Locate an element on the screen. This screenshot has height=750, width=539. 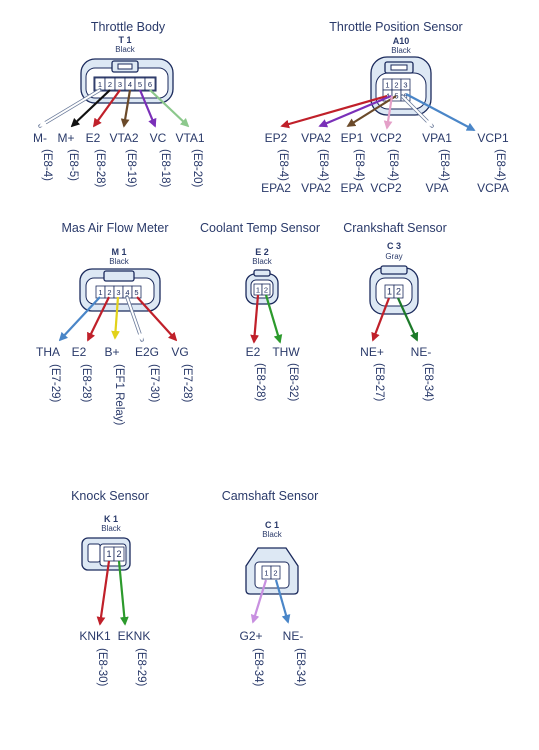
tps-pin-alt-label: EPA2 is located at coordinates (276, 188).